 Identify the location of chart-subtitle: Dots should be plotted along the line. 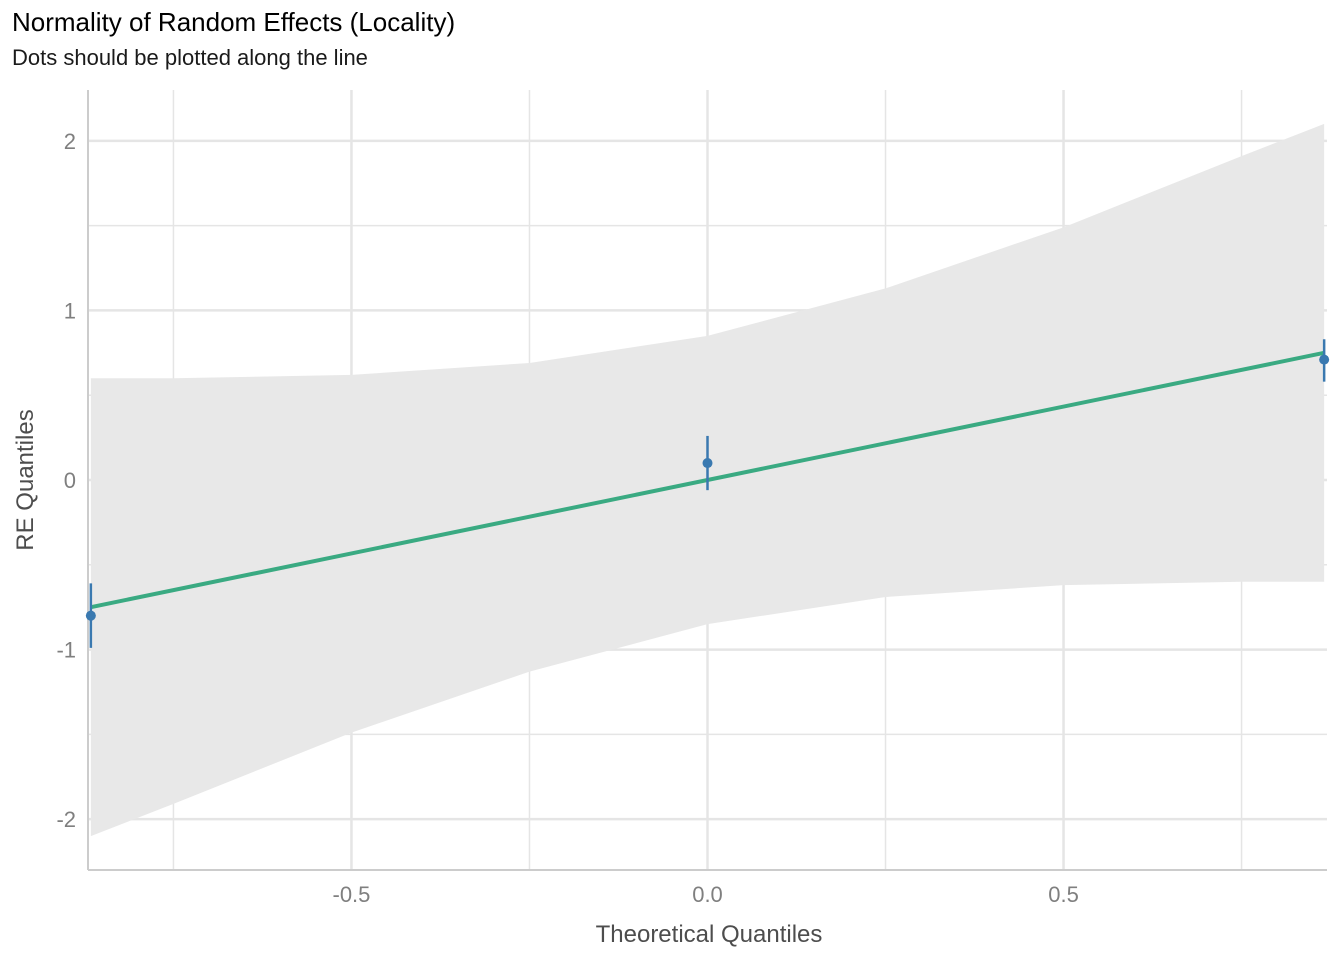
(190, 57).